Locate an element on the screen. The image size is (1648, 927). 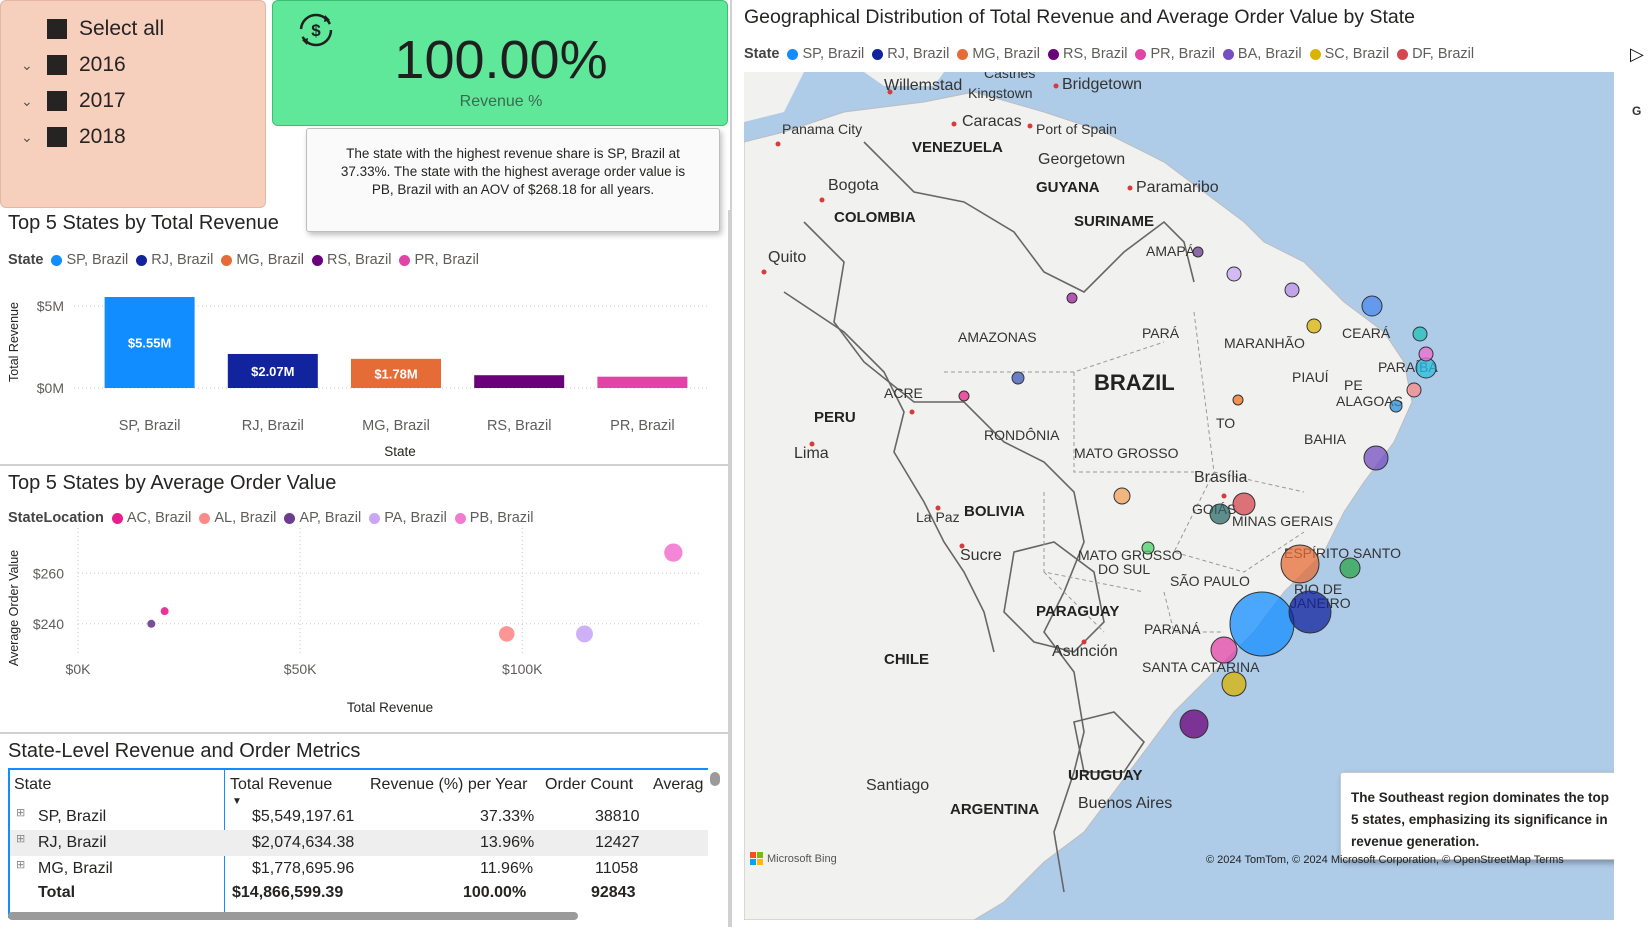
triangle-right-icon: ▷ is located at coordinates (1637, 54).